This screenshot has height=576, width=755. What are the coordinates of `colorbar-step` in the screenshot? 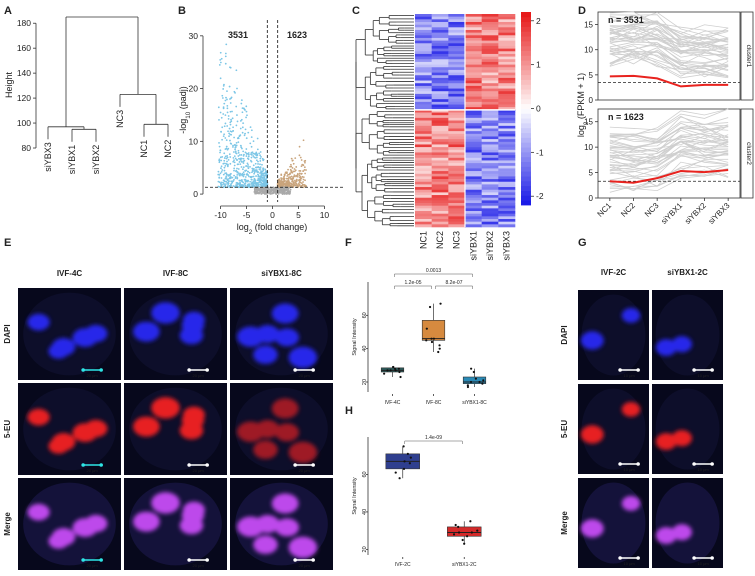 It's located at (526, 169).